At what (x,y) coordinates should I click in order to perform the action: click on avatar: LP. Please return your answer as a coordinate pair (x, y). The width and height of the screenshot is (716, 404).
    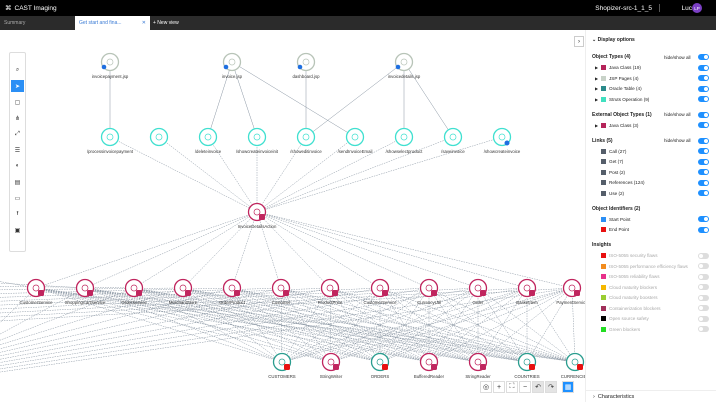
    Looking at the image, I should click on (697, 8).